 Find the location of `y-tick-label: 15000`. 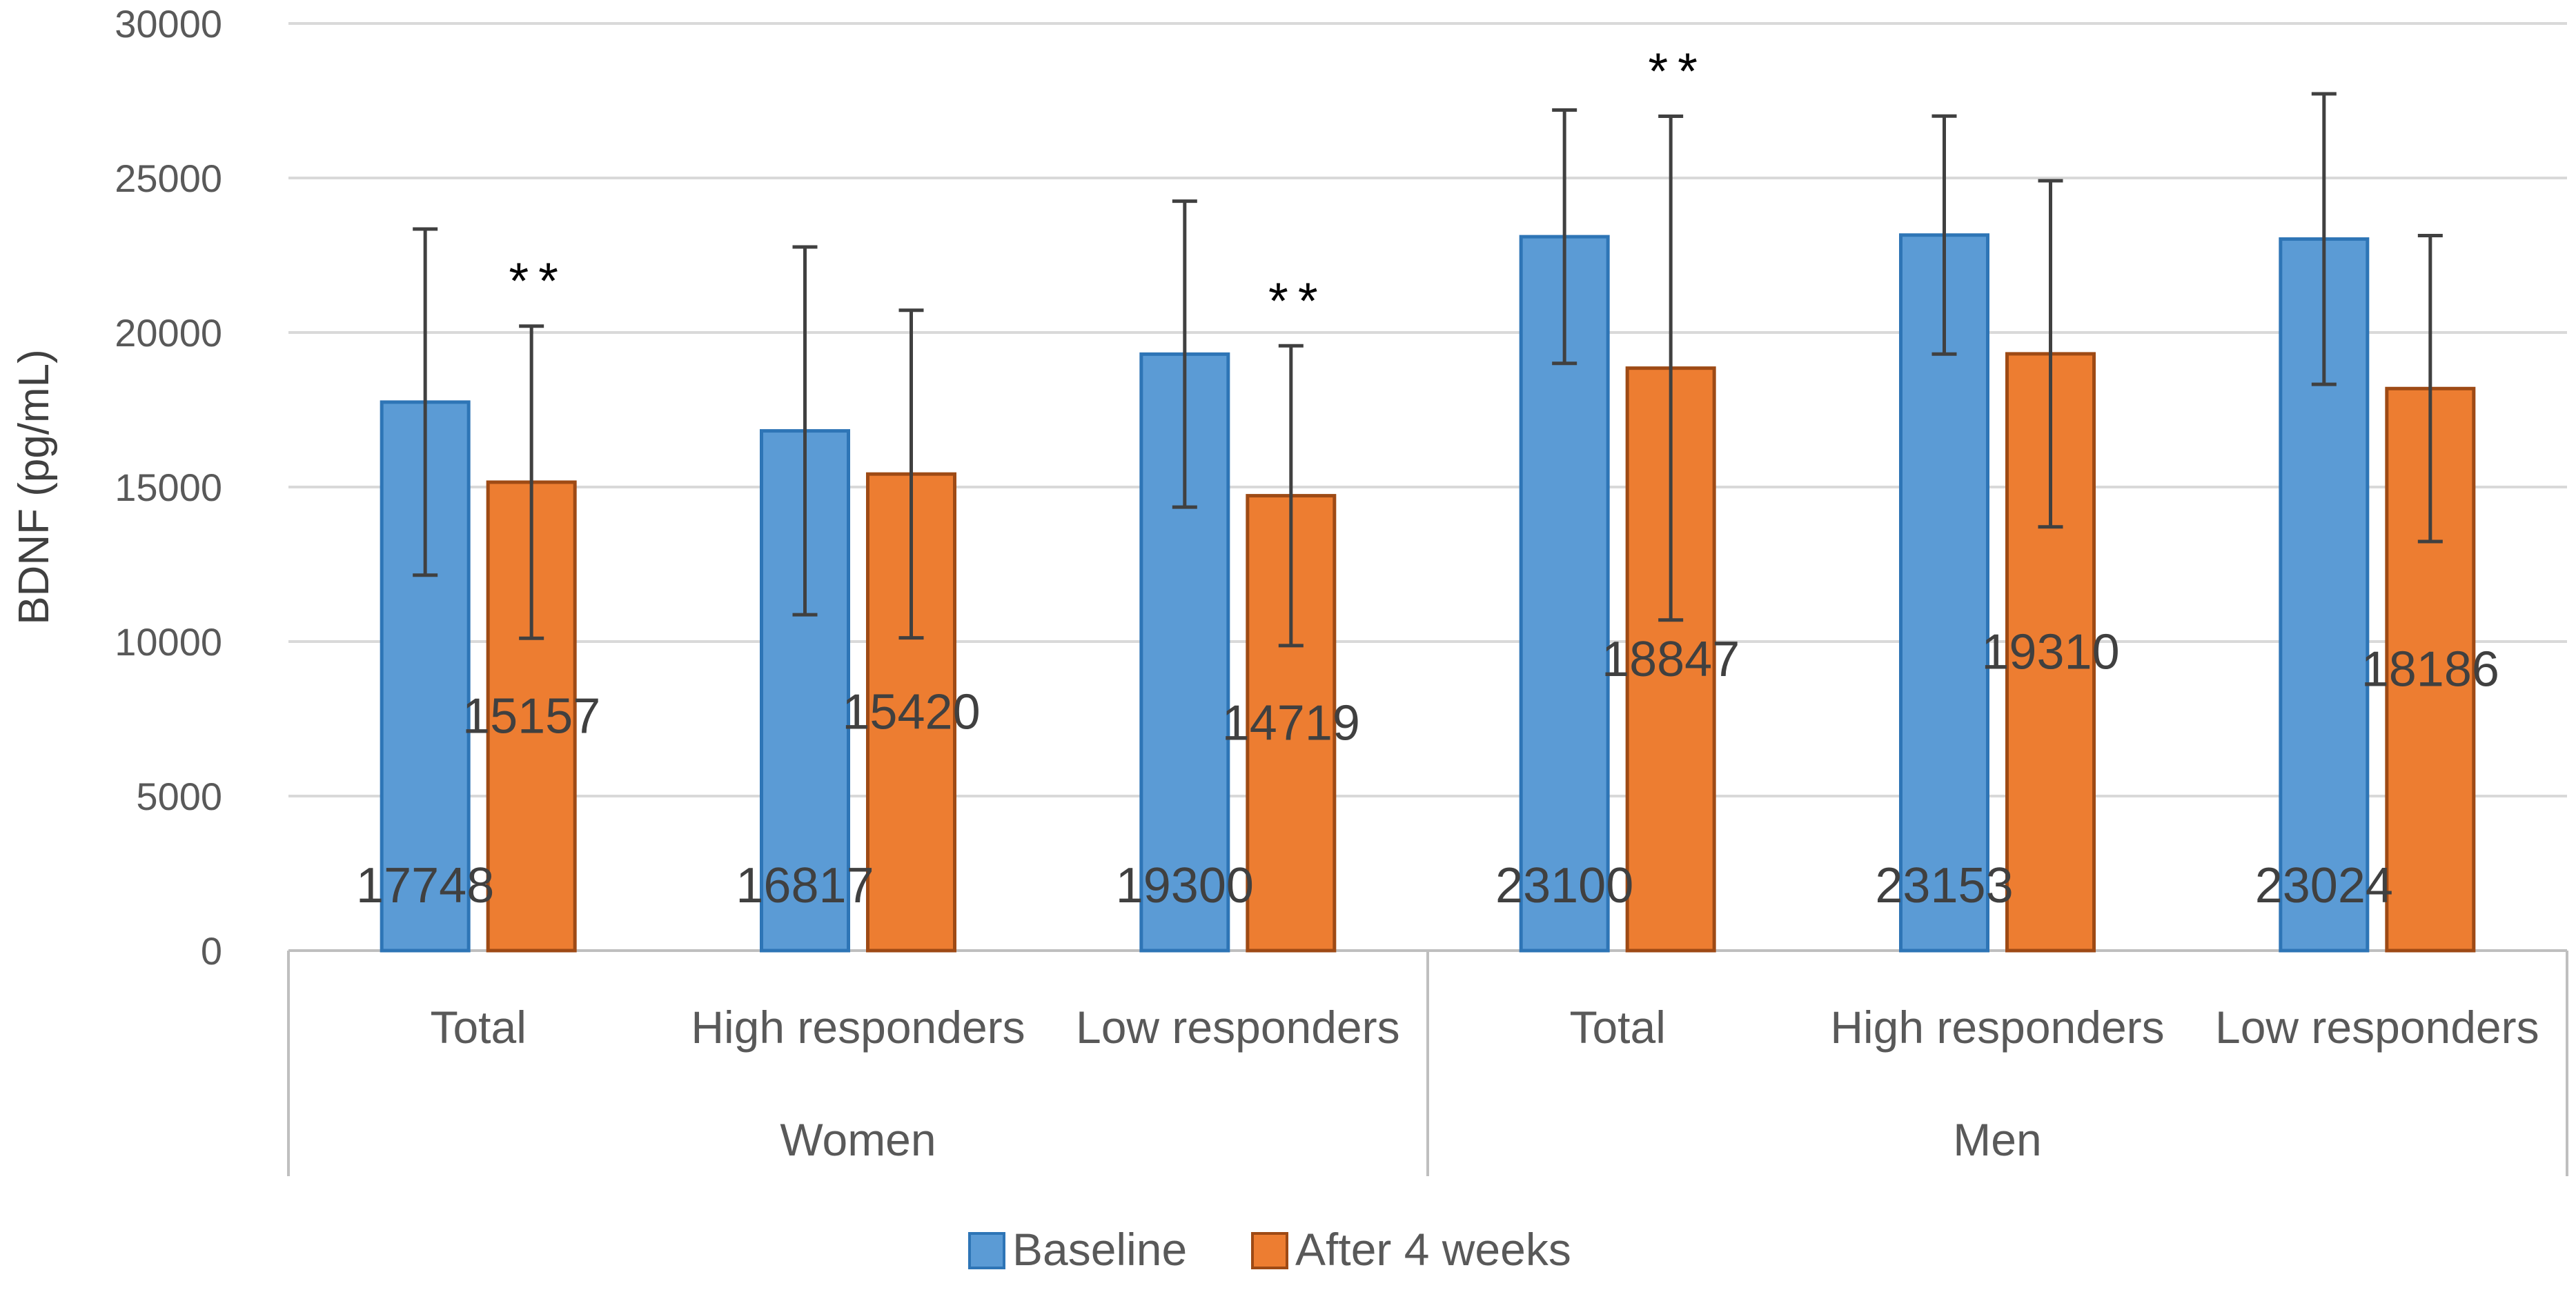

y-tick-label: 15000 is located at coordinates (168, 487).